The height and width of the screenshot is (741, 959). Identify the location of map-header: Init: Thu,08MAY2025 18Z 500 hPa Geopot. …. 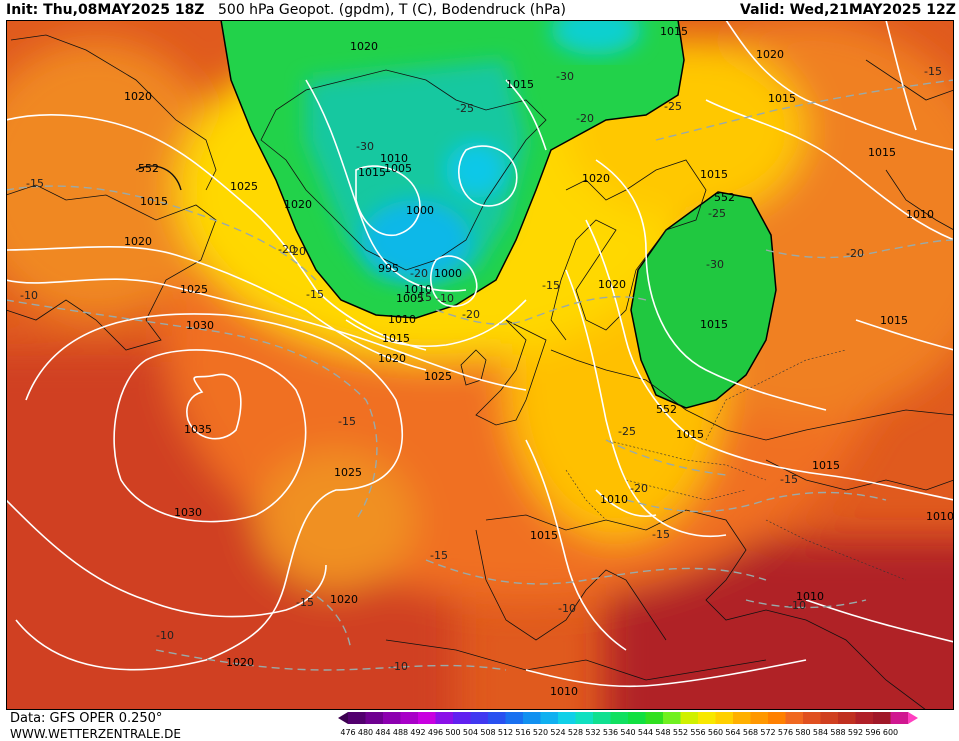
(479, 10).